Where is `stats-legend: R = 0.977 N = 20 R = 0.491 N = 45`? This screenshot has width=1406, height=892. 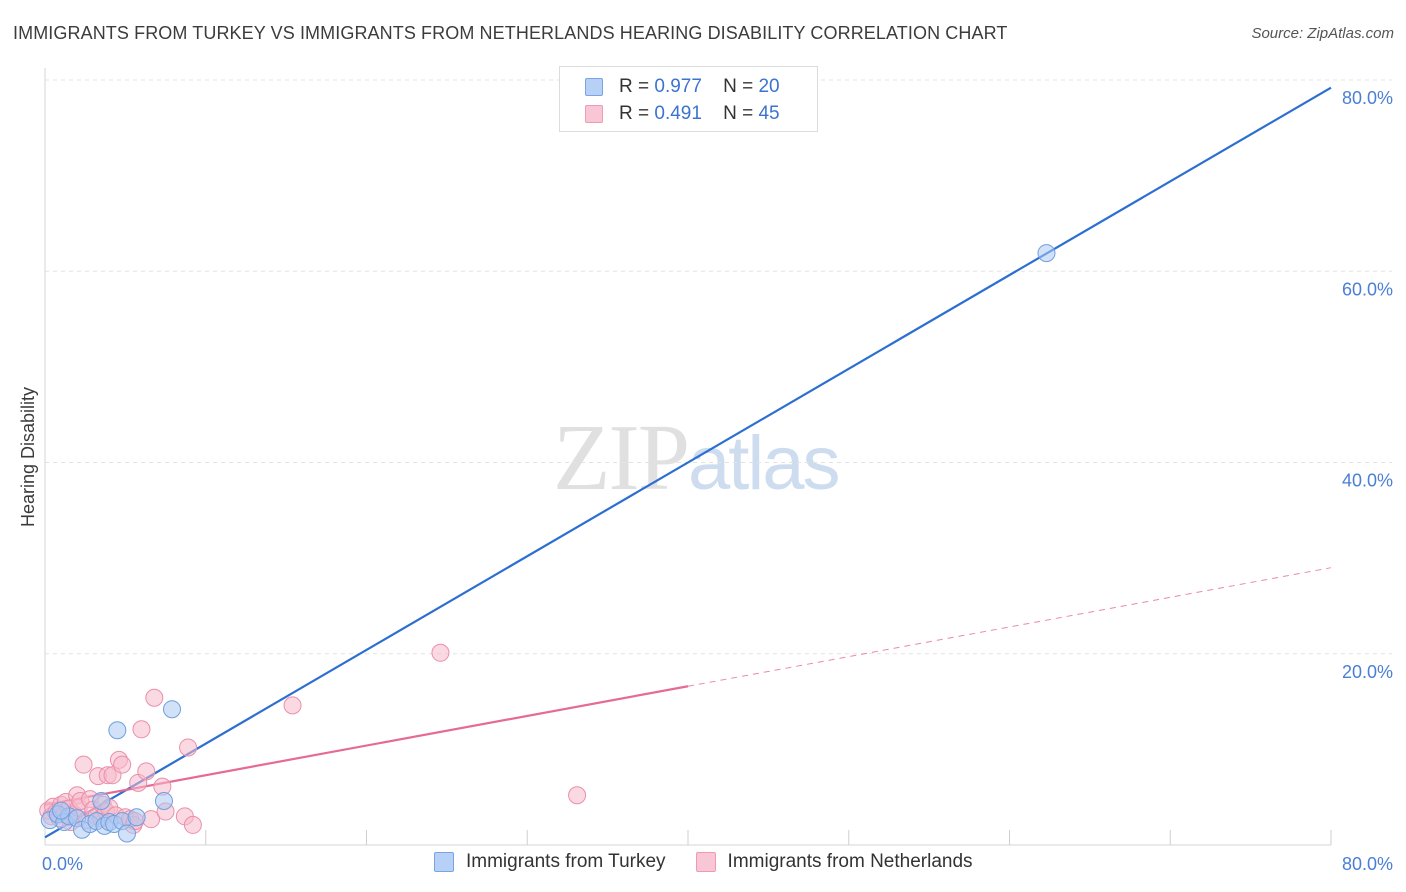 stats-legend: R = 0.977 N = 20 R = 0.491 N = 45 is located at coordinates (688, 99).